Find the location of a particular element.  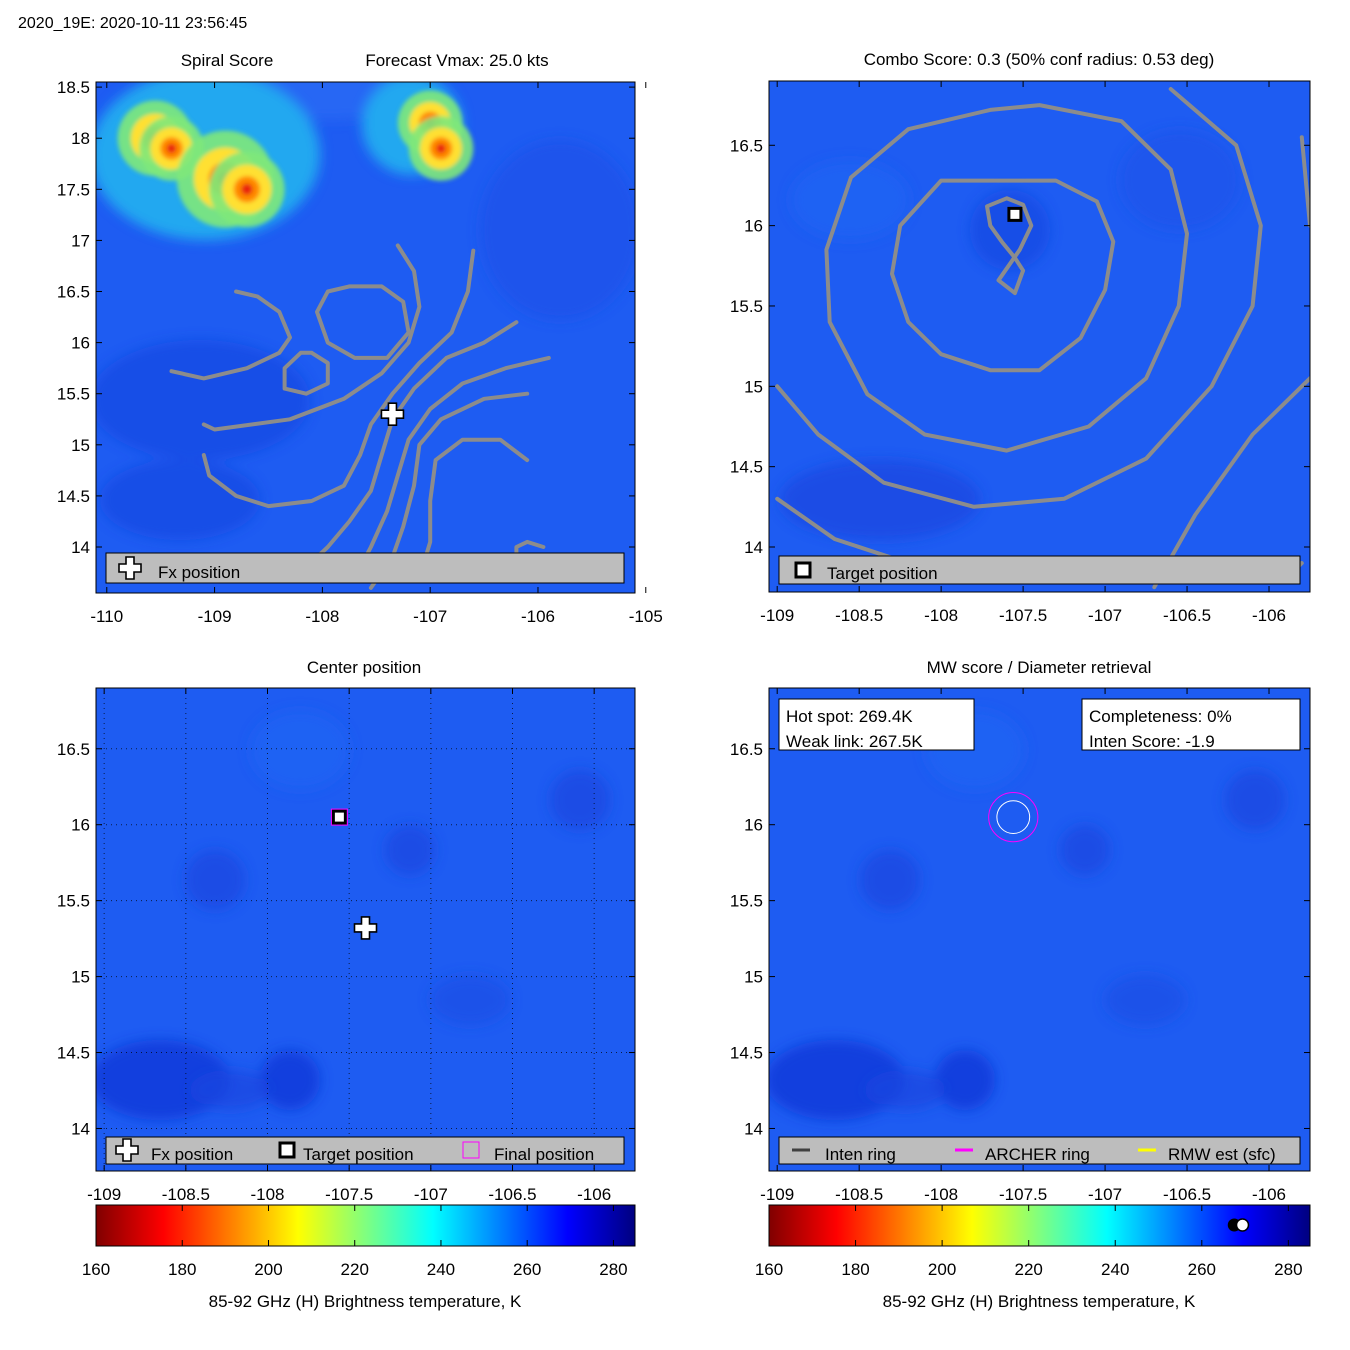

spiral-legend-box is located at coordinates (365, 568).